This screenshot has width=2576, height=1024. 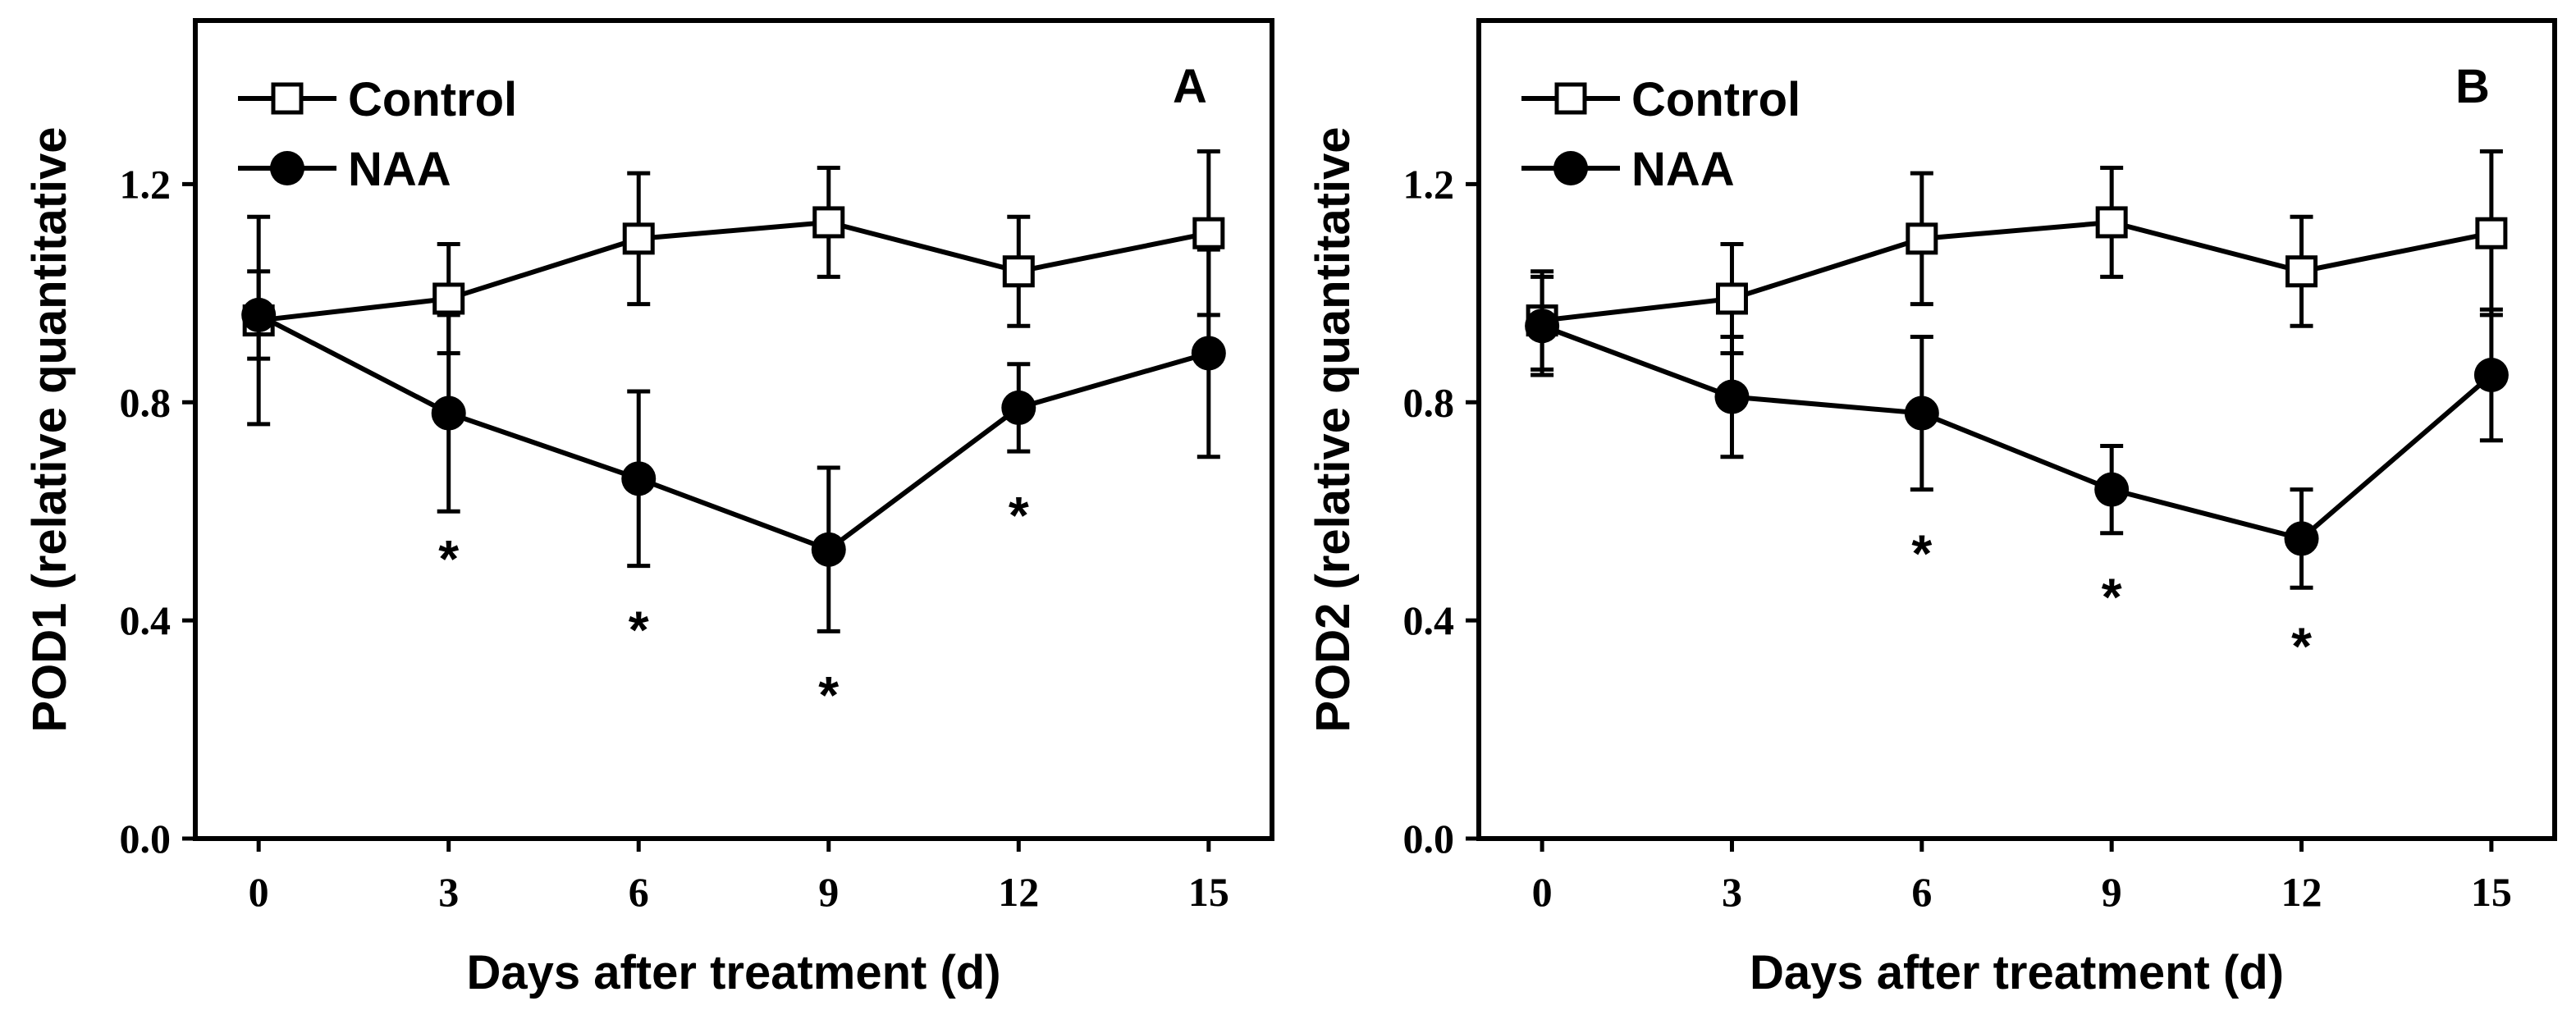 What do you see at coordinates (2472, 86) in the screenshot?
I see `panel-label: B` at bounding box center [2472, 86].